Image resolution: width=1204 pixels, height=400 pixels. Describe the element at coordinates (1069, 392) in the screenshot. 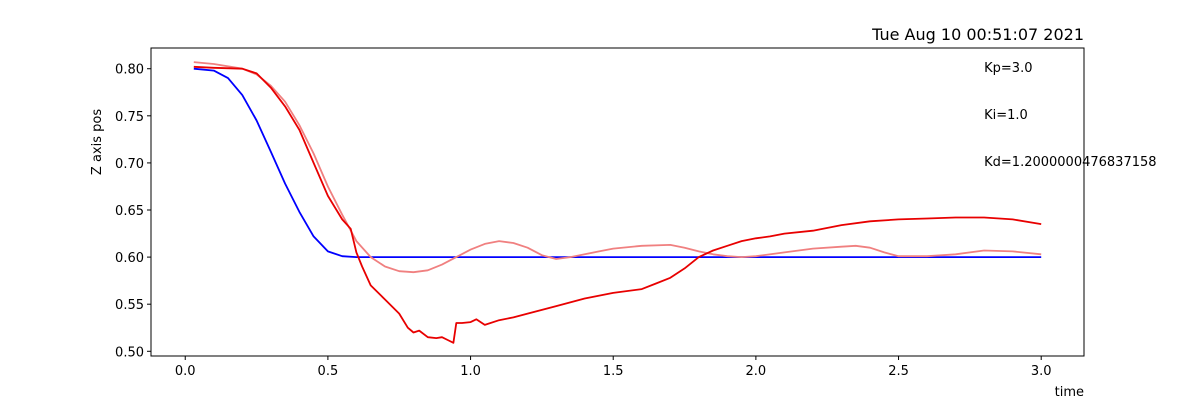

I see `x-axis-label: time` at that location.